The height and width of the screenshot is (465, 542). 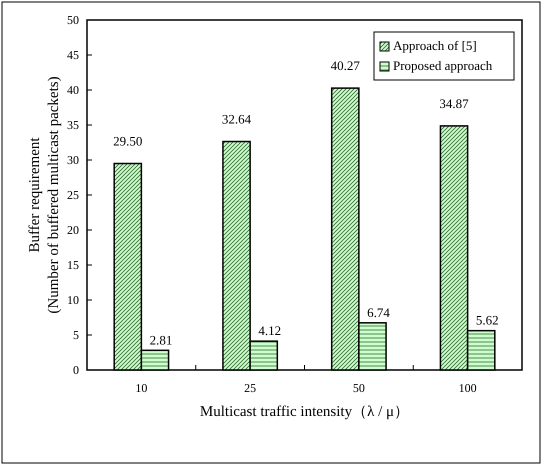 What do you see at coordinates (76, 370) in the screenshot?
I see `y-tick-label: 0` at bounding box center [76, 370].